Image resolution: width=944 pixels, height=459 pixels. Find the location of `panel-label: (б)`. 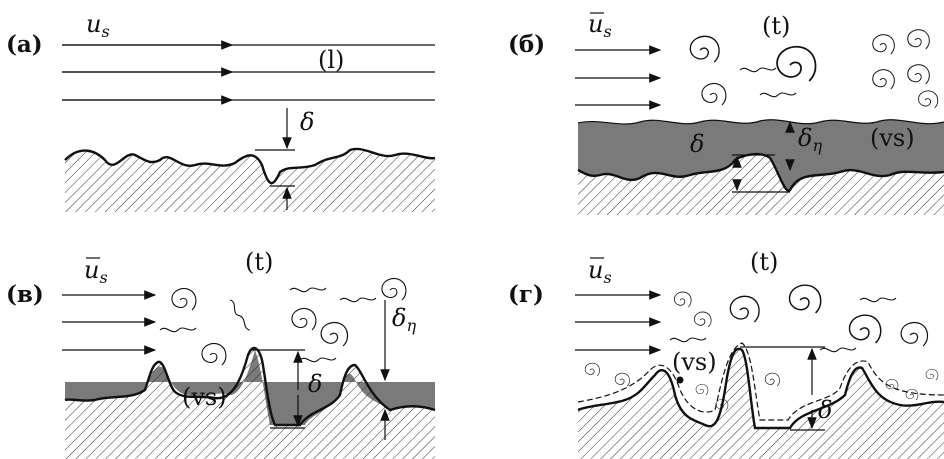

panel-label: (б) is located at coordinates (526, 44).